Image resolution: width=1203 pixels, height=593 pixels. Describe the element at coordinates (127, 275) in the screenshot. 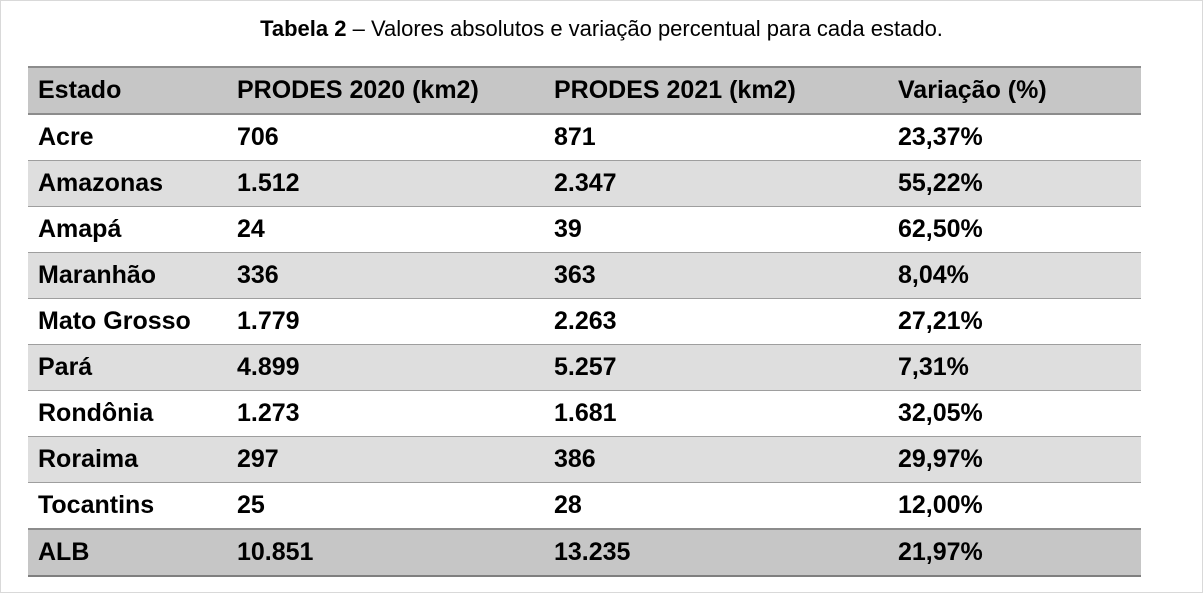

I see `cell-estado: Maranhão` at that location.